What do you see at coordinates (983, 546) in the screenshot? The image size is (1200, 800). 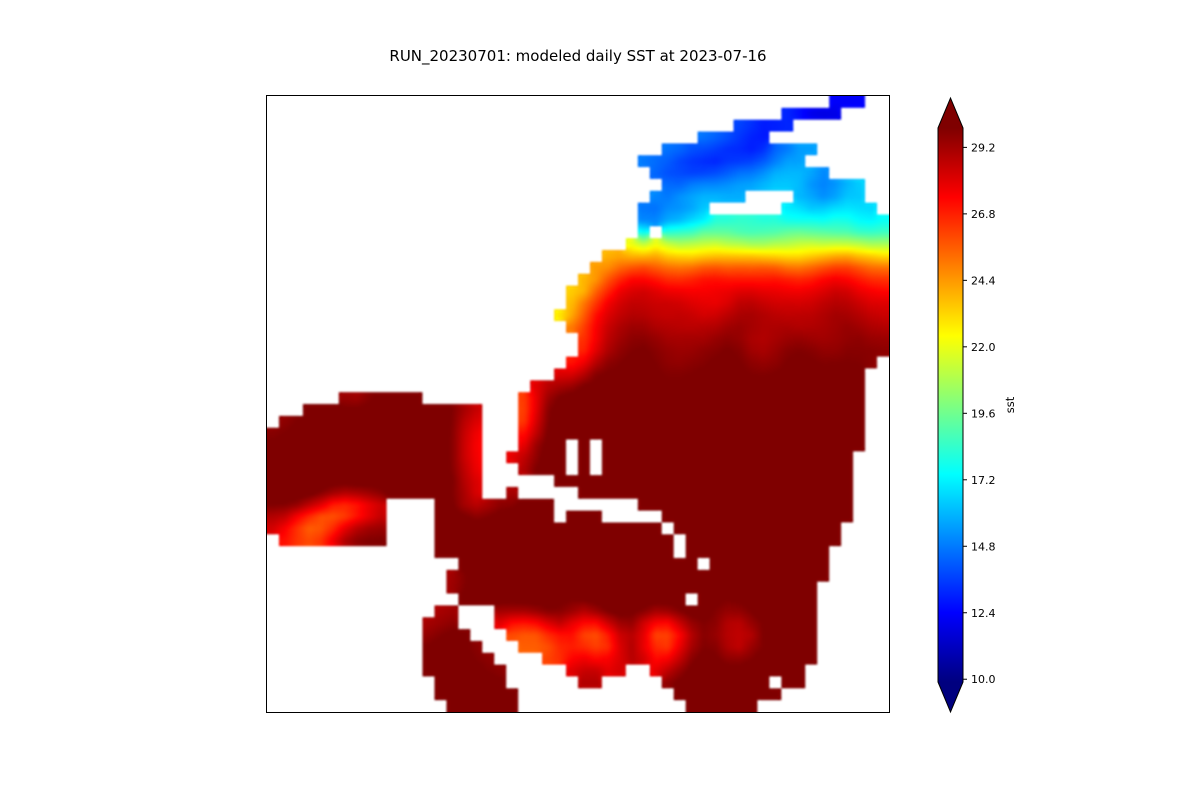 I see `colorbar-tick-label: 14.8` at bounding box center [983, 546].